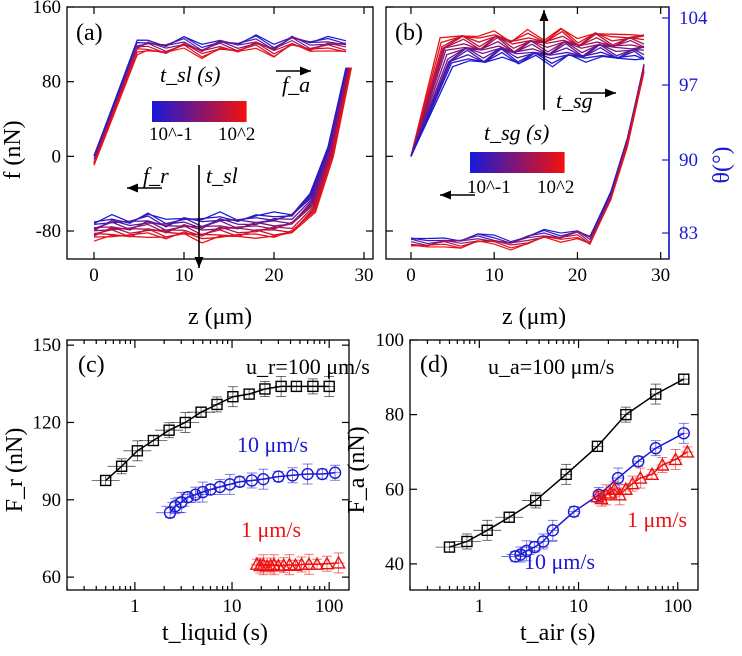 The width and height of the screenshot is (742, 656). What do you see at coordinates (89, 33) in the screenshot?
I see `panel-a-letter: (a)` at bounding box center [89, 33].